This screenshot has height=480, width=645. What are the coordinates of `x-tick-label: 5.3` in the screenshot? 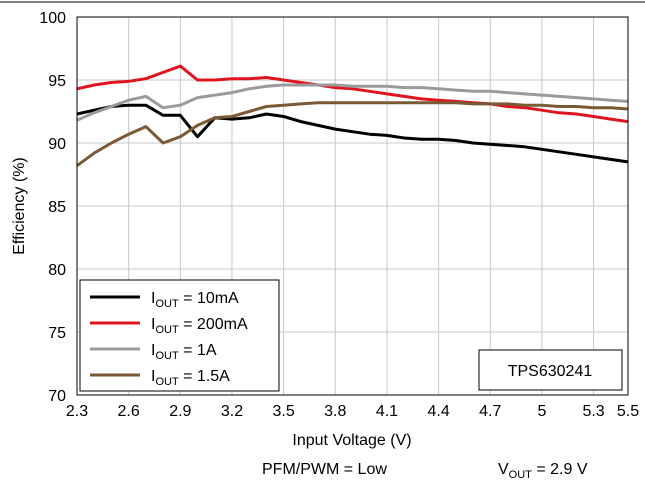 It's located at (593, 411).